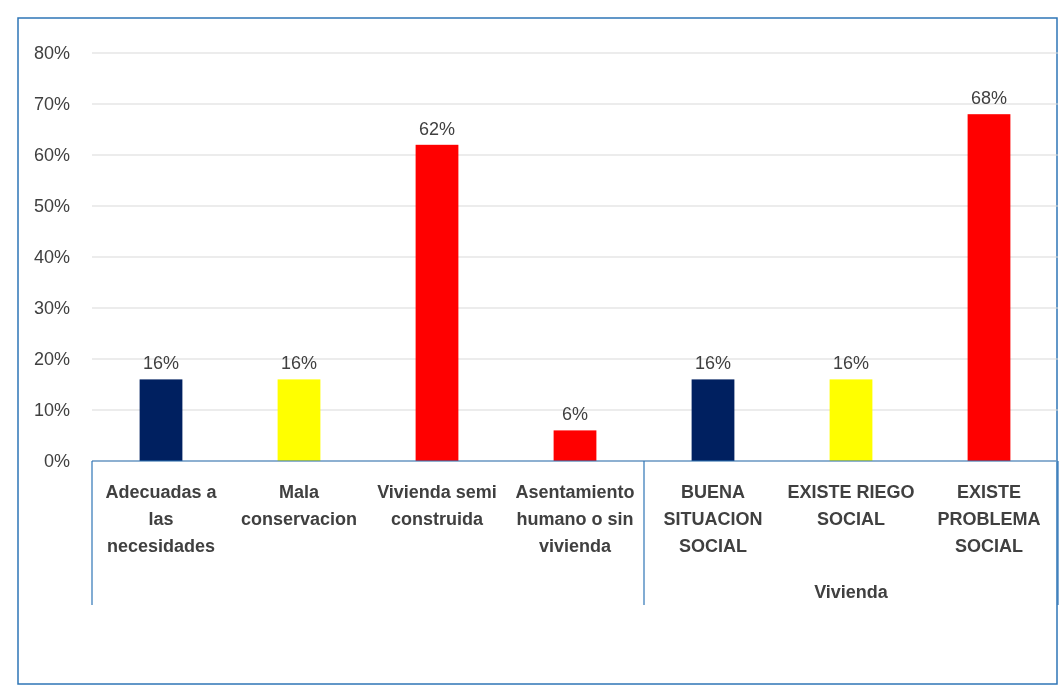 This screenshot has width=1060, height=688. I want to click on data-label: 62%, so click(437, 128).